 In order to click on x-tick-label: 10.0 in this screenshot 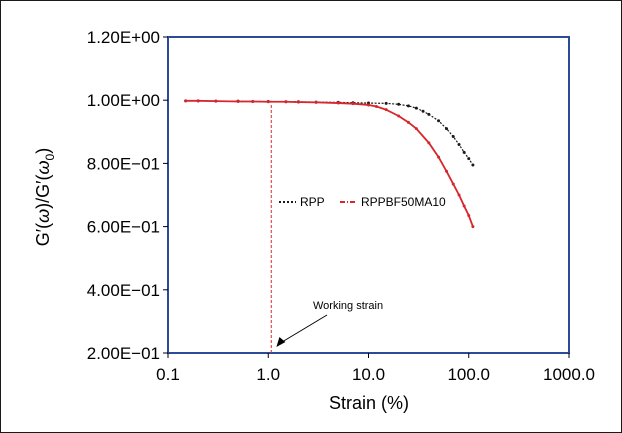, I will do `click(368, 374)`.